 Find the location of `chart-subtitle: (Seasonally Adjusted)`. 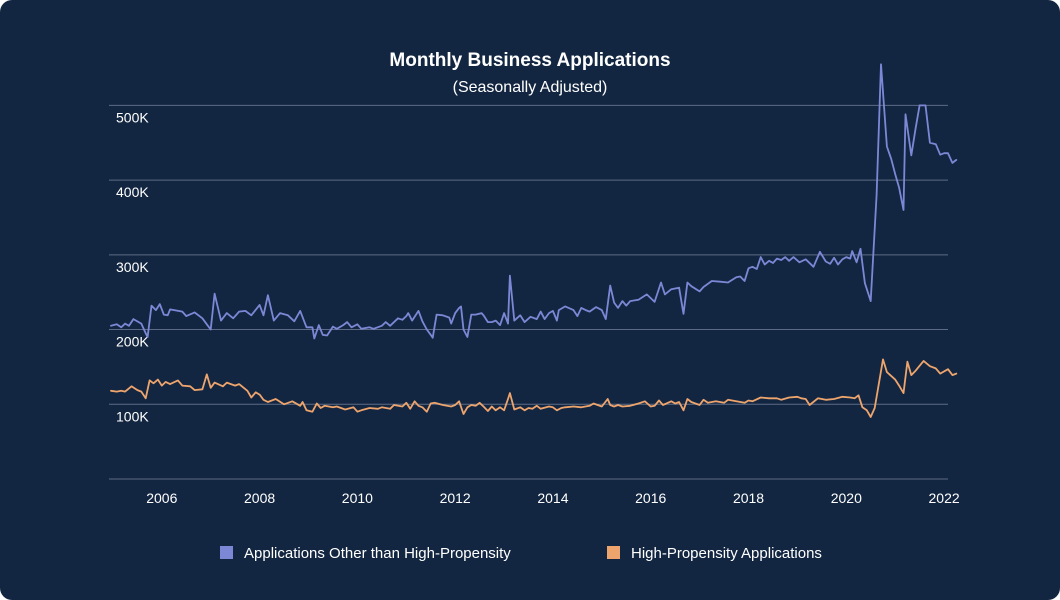

chart-subtitle: (Seasonally Adjusted) is located at coordinates (530, 87).